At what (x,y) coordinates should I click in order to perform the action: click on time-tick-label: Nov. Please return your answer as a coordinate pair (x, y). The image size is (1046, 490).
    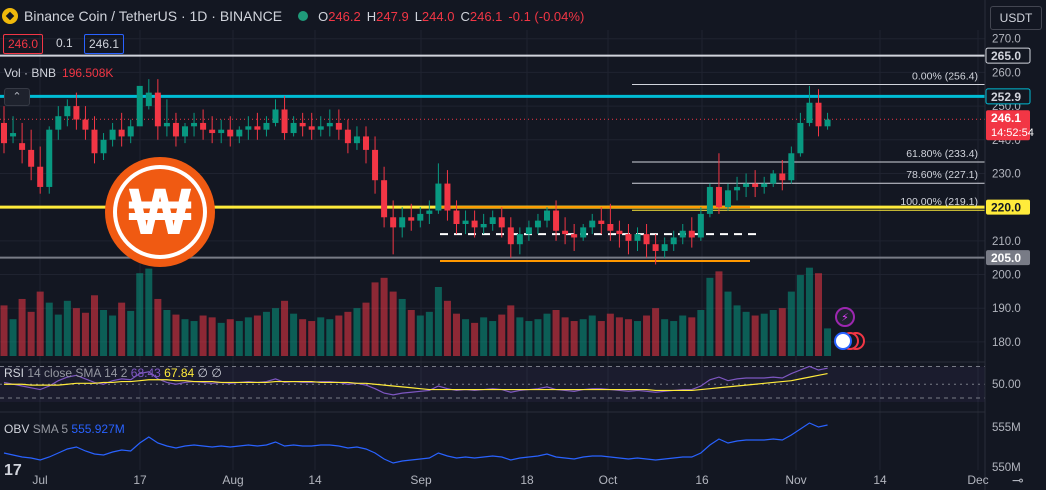
    Looking at the image, I should click on (795, 480).